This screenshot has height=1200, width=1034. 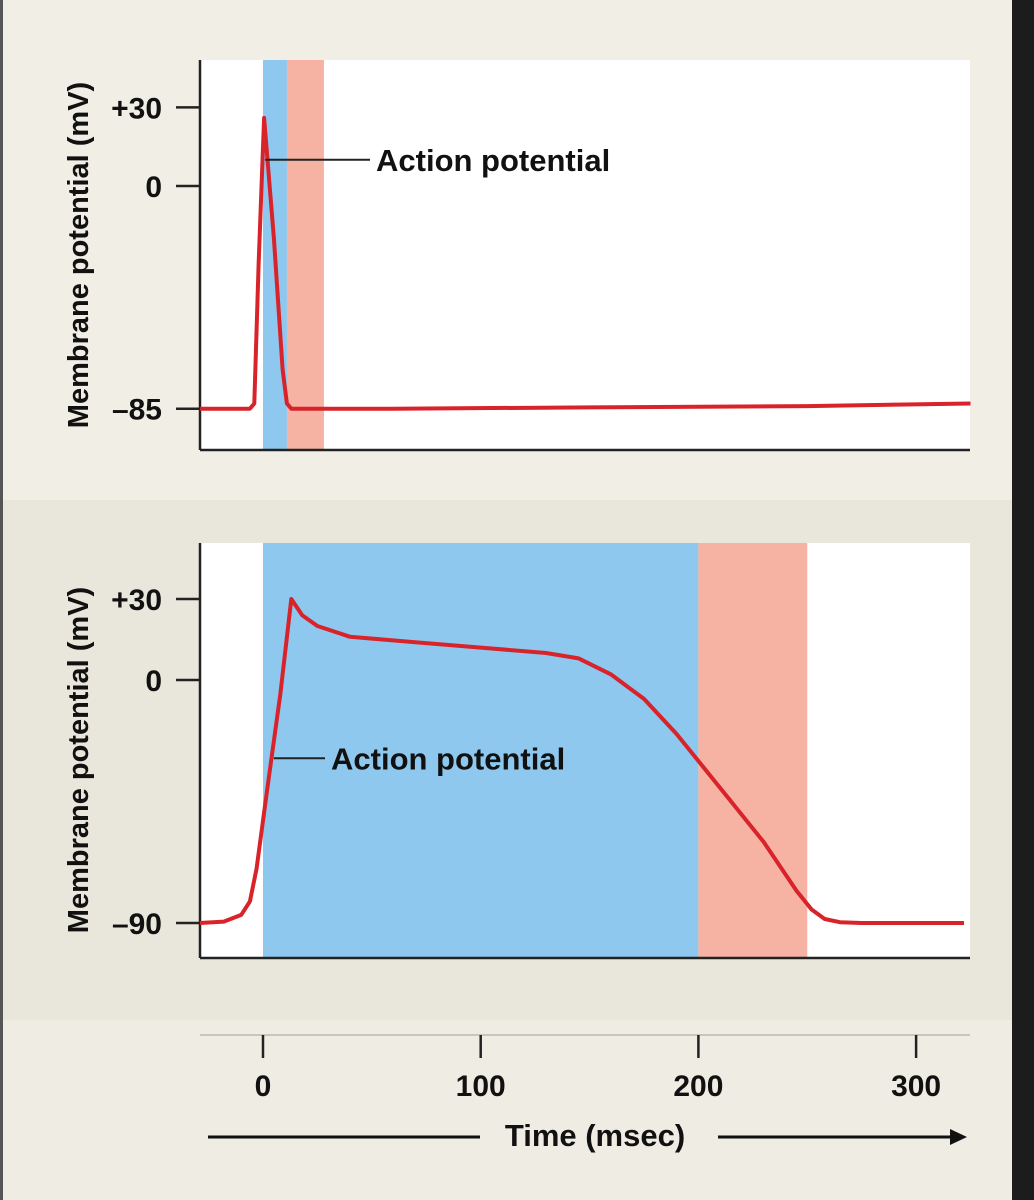 What do you see at coordinates (916, 1086) in the screenshot?
I see `x-tick-label: 300` at bounding box center [916, 1086].